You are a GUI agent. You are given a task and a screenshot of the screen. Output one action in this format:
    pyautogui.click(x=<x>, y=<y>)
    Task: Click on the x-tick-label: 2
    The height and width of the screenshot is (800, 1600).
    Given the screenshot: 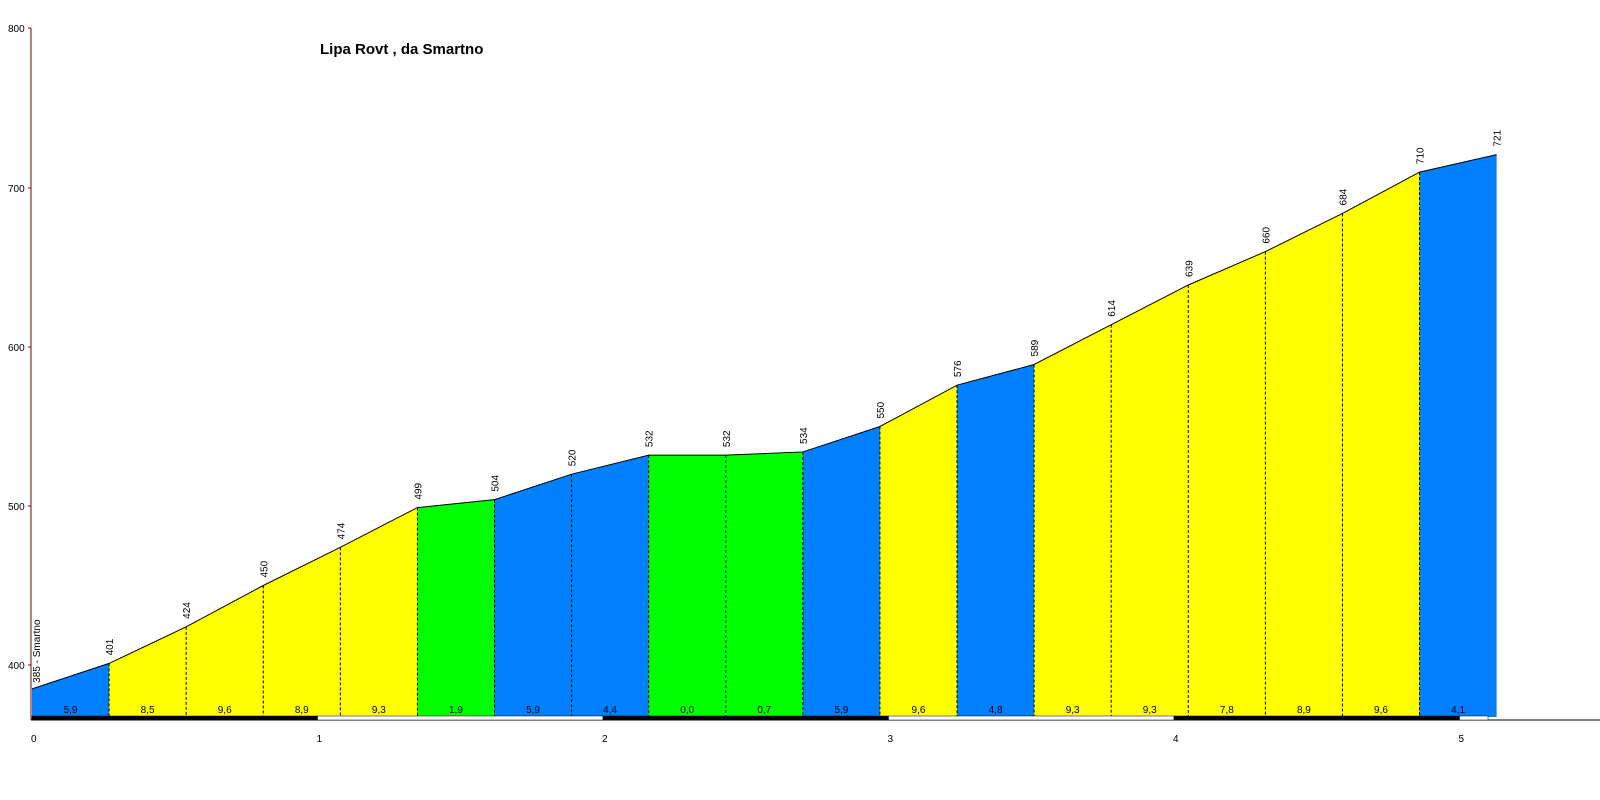 What is the action you would take?
    pyautogui.click(x=605, y=739)
    